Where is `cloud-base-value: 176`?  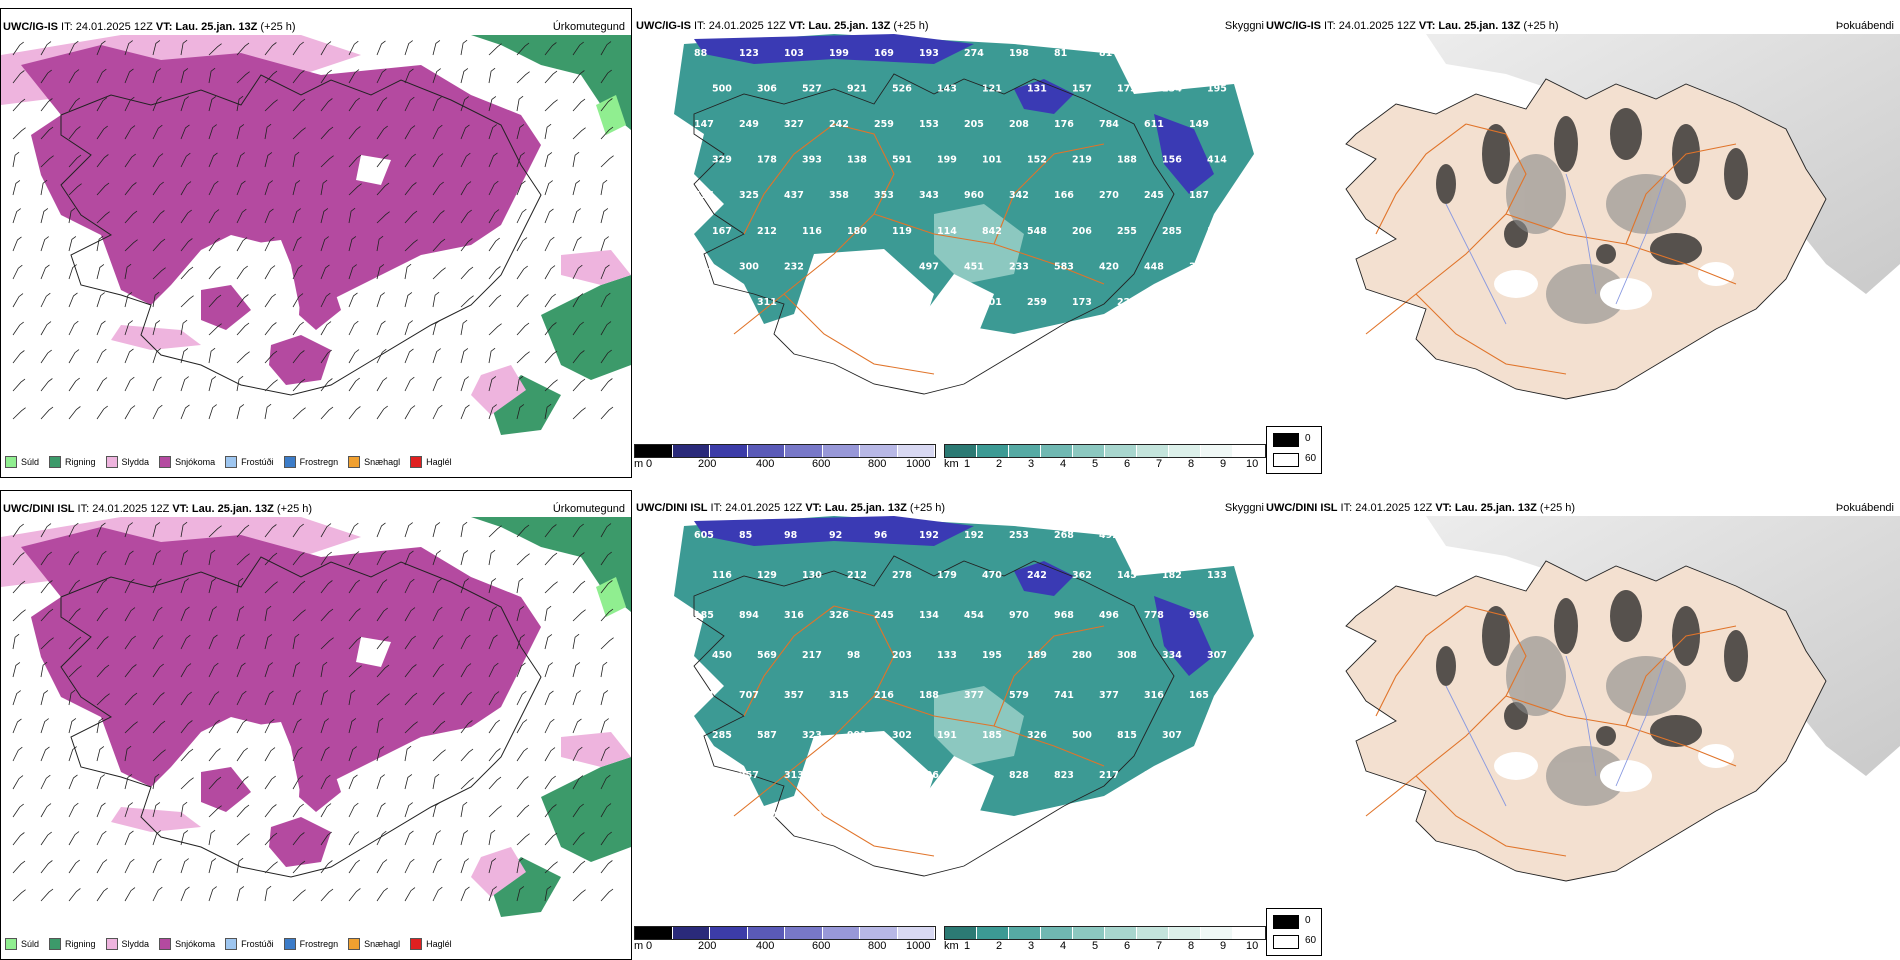
cloud-base-value: 176 is located at coordinates (1064, 124).